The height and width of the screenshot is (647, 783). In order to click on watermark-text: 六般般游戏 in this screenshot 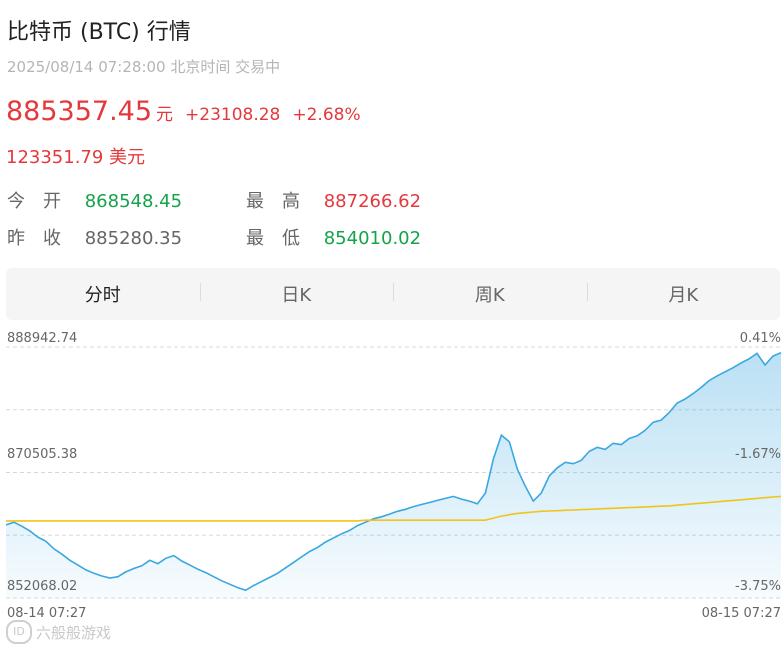, I will do `click(74, 632)`.